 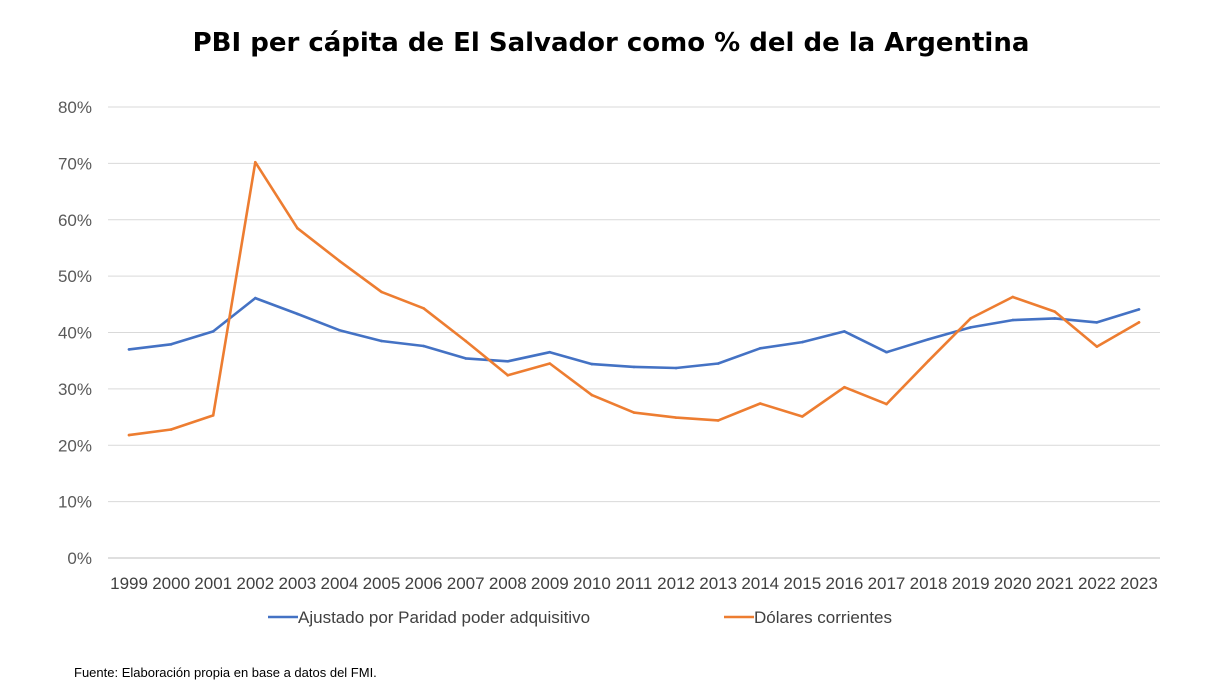 I want to click on x-tick-label: 2008, so click(x=508, y=583).